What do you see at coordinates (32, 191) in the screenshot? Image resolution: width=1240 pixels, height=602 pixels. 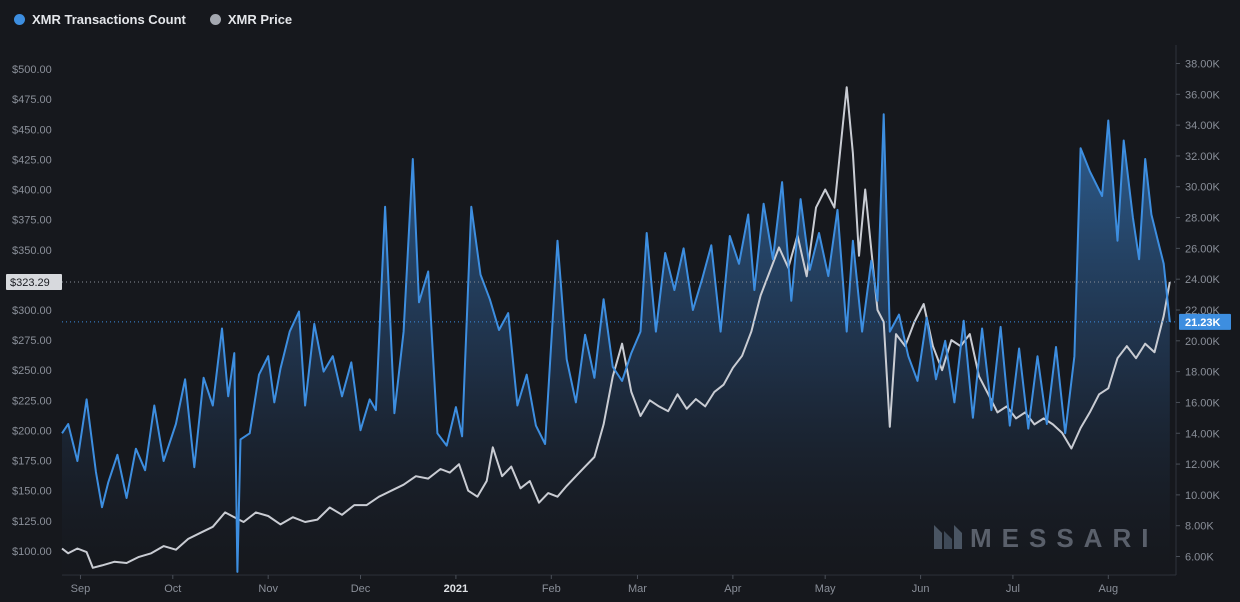 I see `y-left-tick-label: $400.00` at bounding box center [32, 191].